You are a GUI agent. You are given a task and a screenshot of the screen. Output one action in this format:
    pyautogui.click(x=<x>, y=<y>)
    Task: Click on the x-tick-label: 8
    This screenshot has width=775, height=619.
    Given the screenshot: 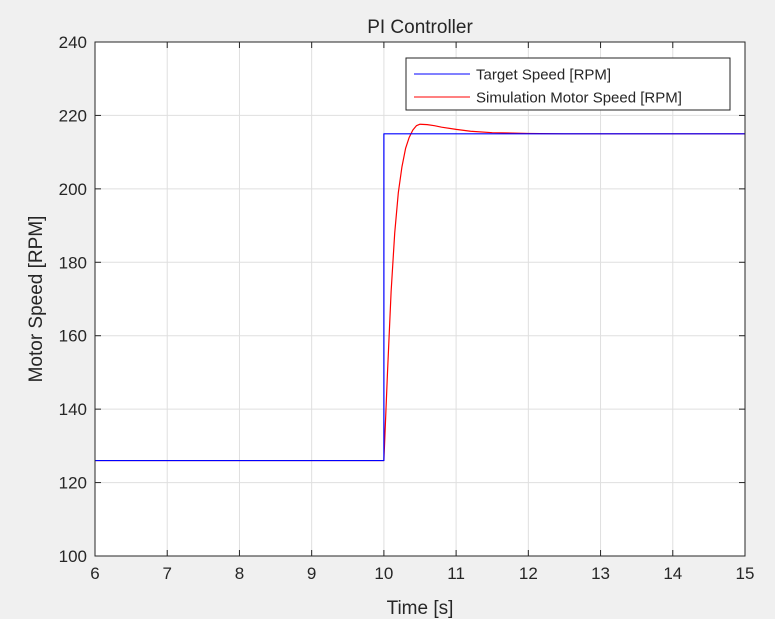 What is the action you would take?
    pyautogui.click(x=239, y=573)
    